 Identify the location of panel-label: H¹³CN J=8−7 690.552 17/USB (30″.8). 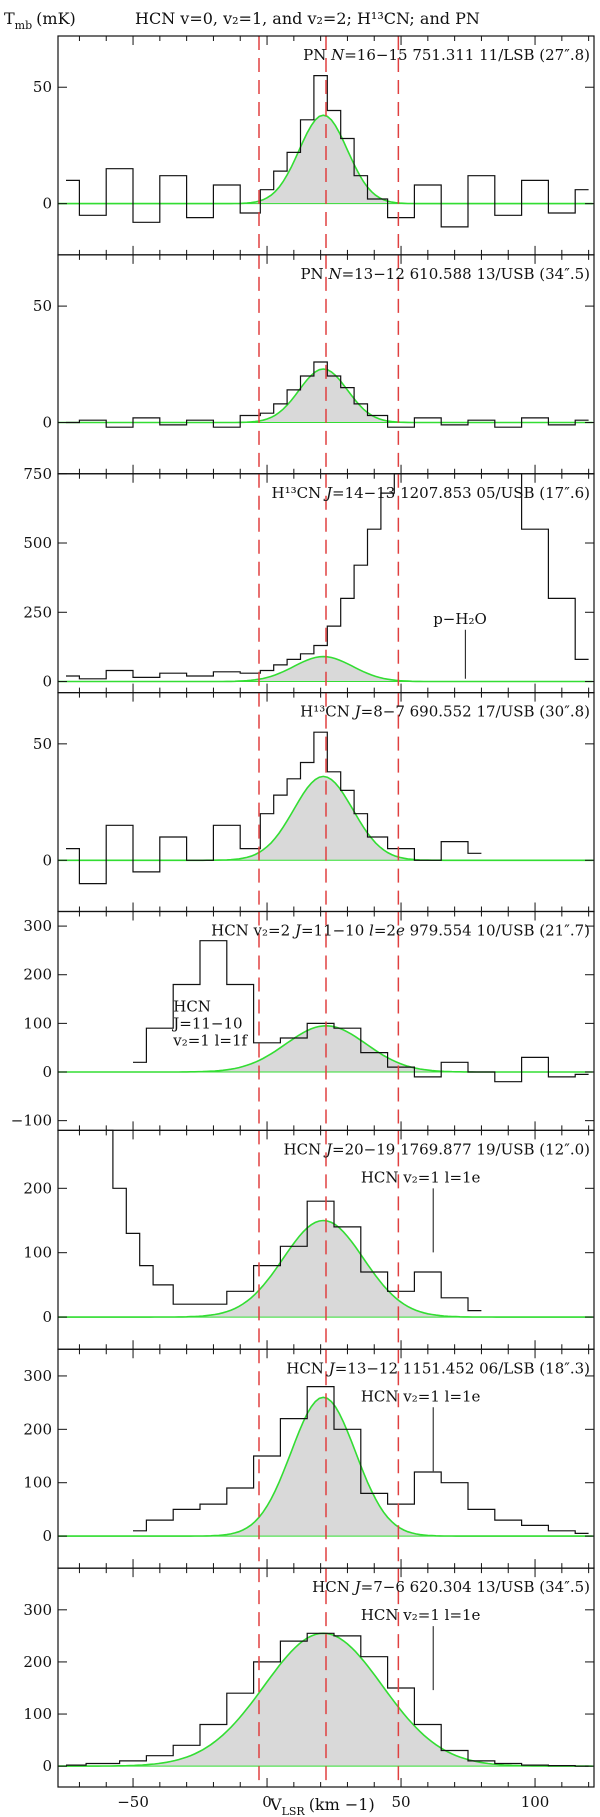
(445, 712).